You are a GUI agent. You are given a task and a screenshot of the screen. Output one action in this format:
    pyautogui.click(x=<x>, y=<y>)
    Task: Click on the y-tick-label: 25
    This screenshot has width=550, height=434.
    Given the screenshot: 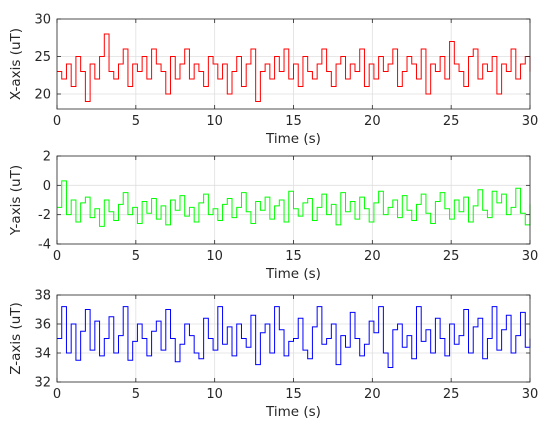 What is the action you would take?
    pyautogui.click(x=42, y=57)
    